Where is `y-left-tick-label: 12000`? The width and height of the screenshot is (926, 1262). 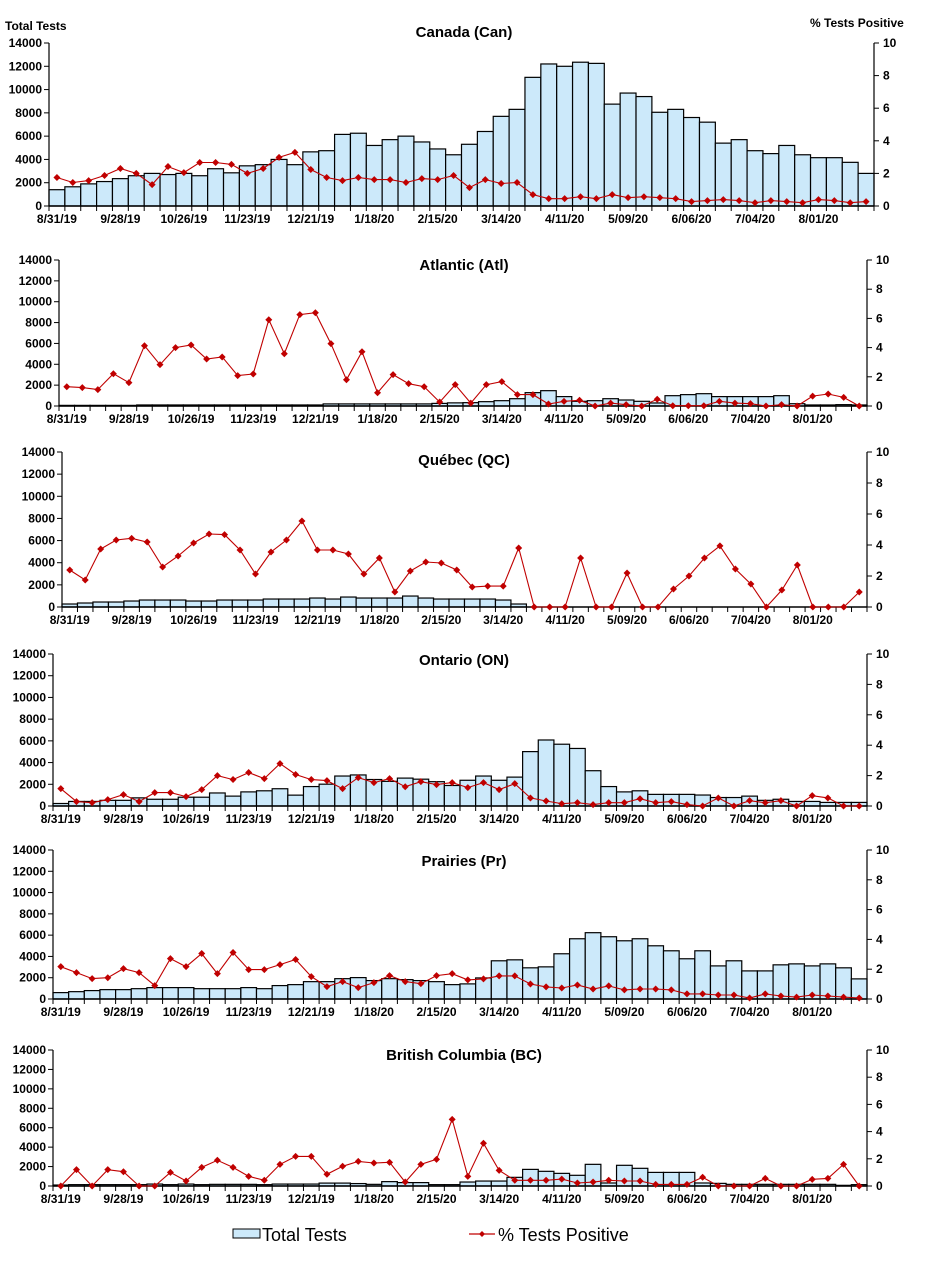 y-left-tick-label: 12000 is located at coordinates (30, 676).